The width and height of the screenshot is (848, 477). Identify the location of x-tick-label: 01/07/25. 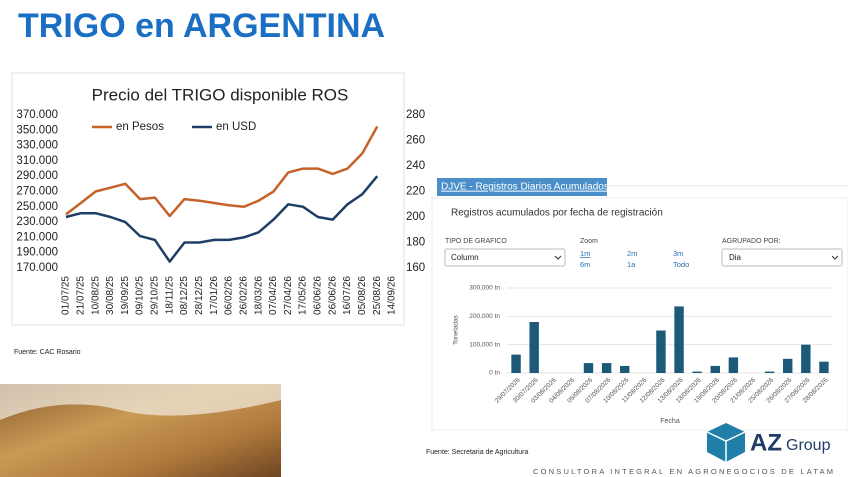
(66, 295).